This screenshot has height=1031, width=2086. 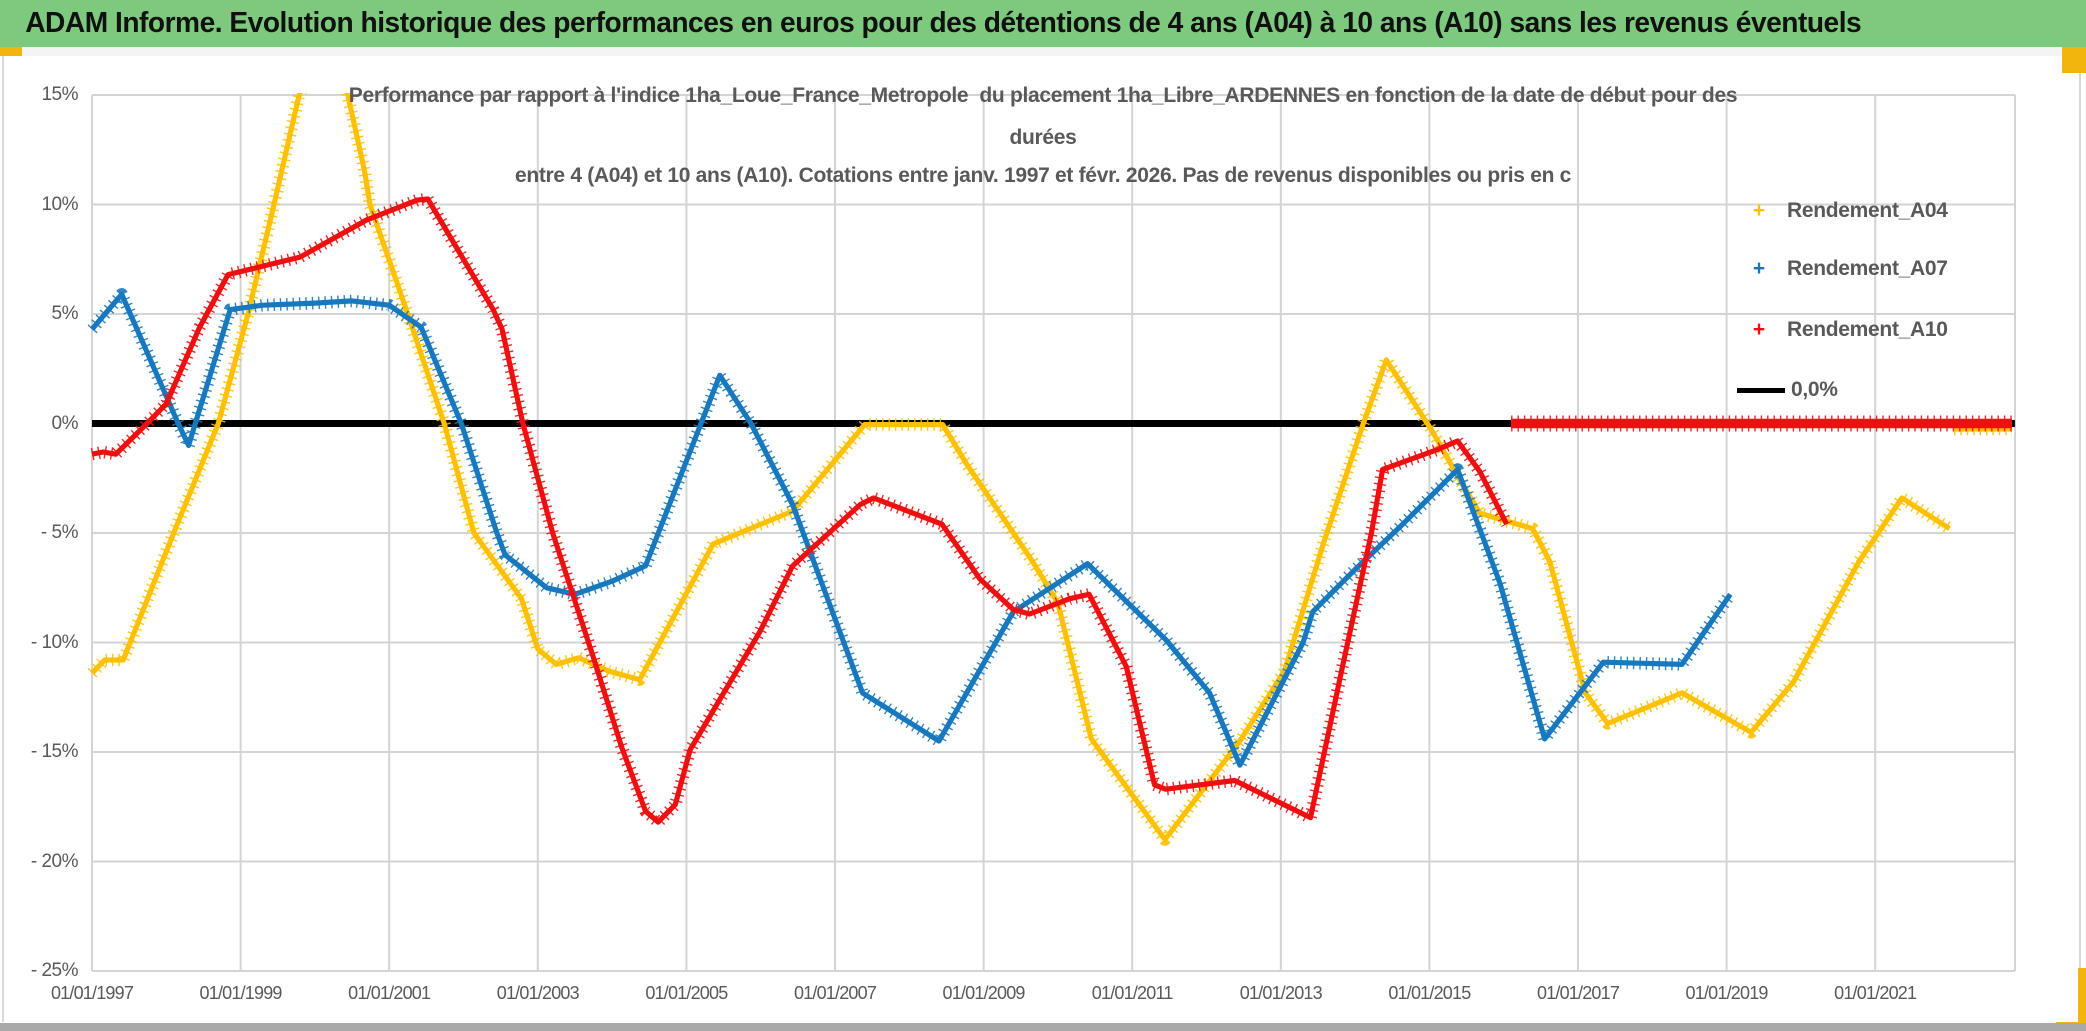 I want to click on x-axis-label: 01/01/2021, so click(x=1875, y=993).